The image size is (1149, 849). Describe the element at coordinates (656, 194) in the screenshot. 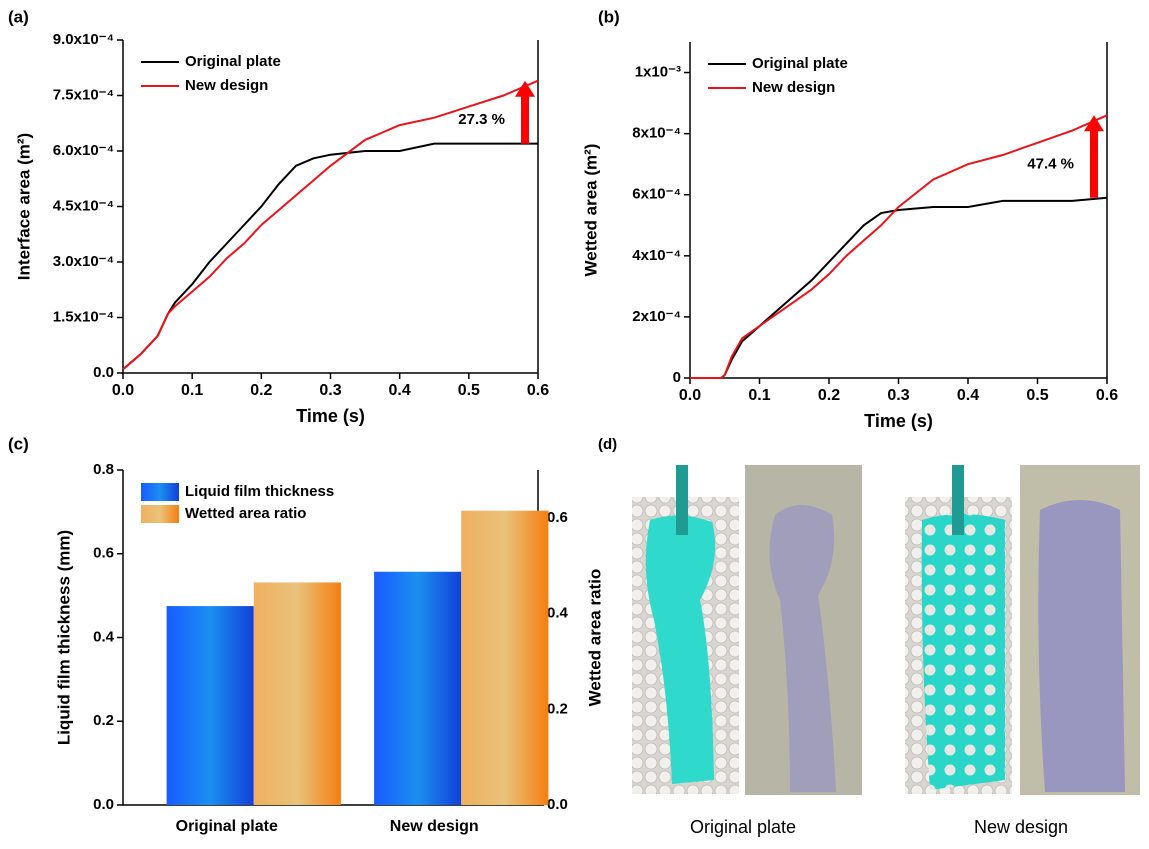

I see `y-tick-label: 6x10⁻⁴` at that location.